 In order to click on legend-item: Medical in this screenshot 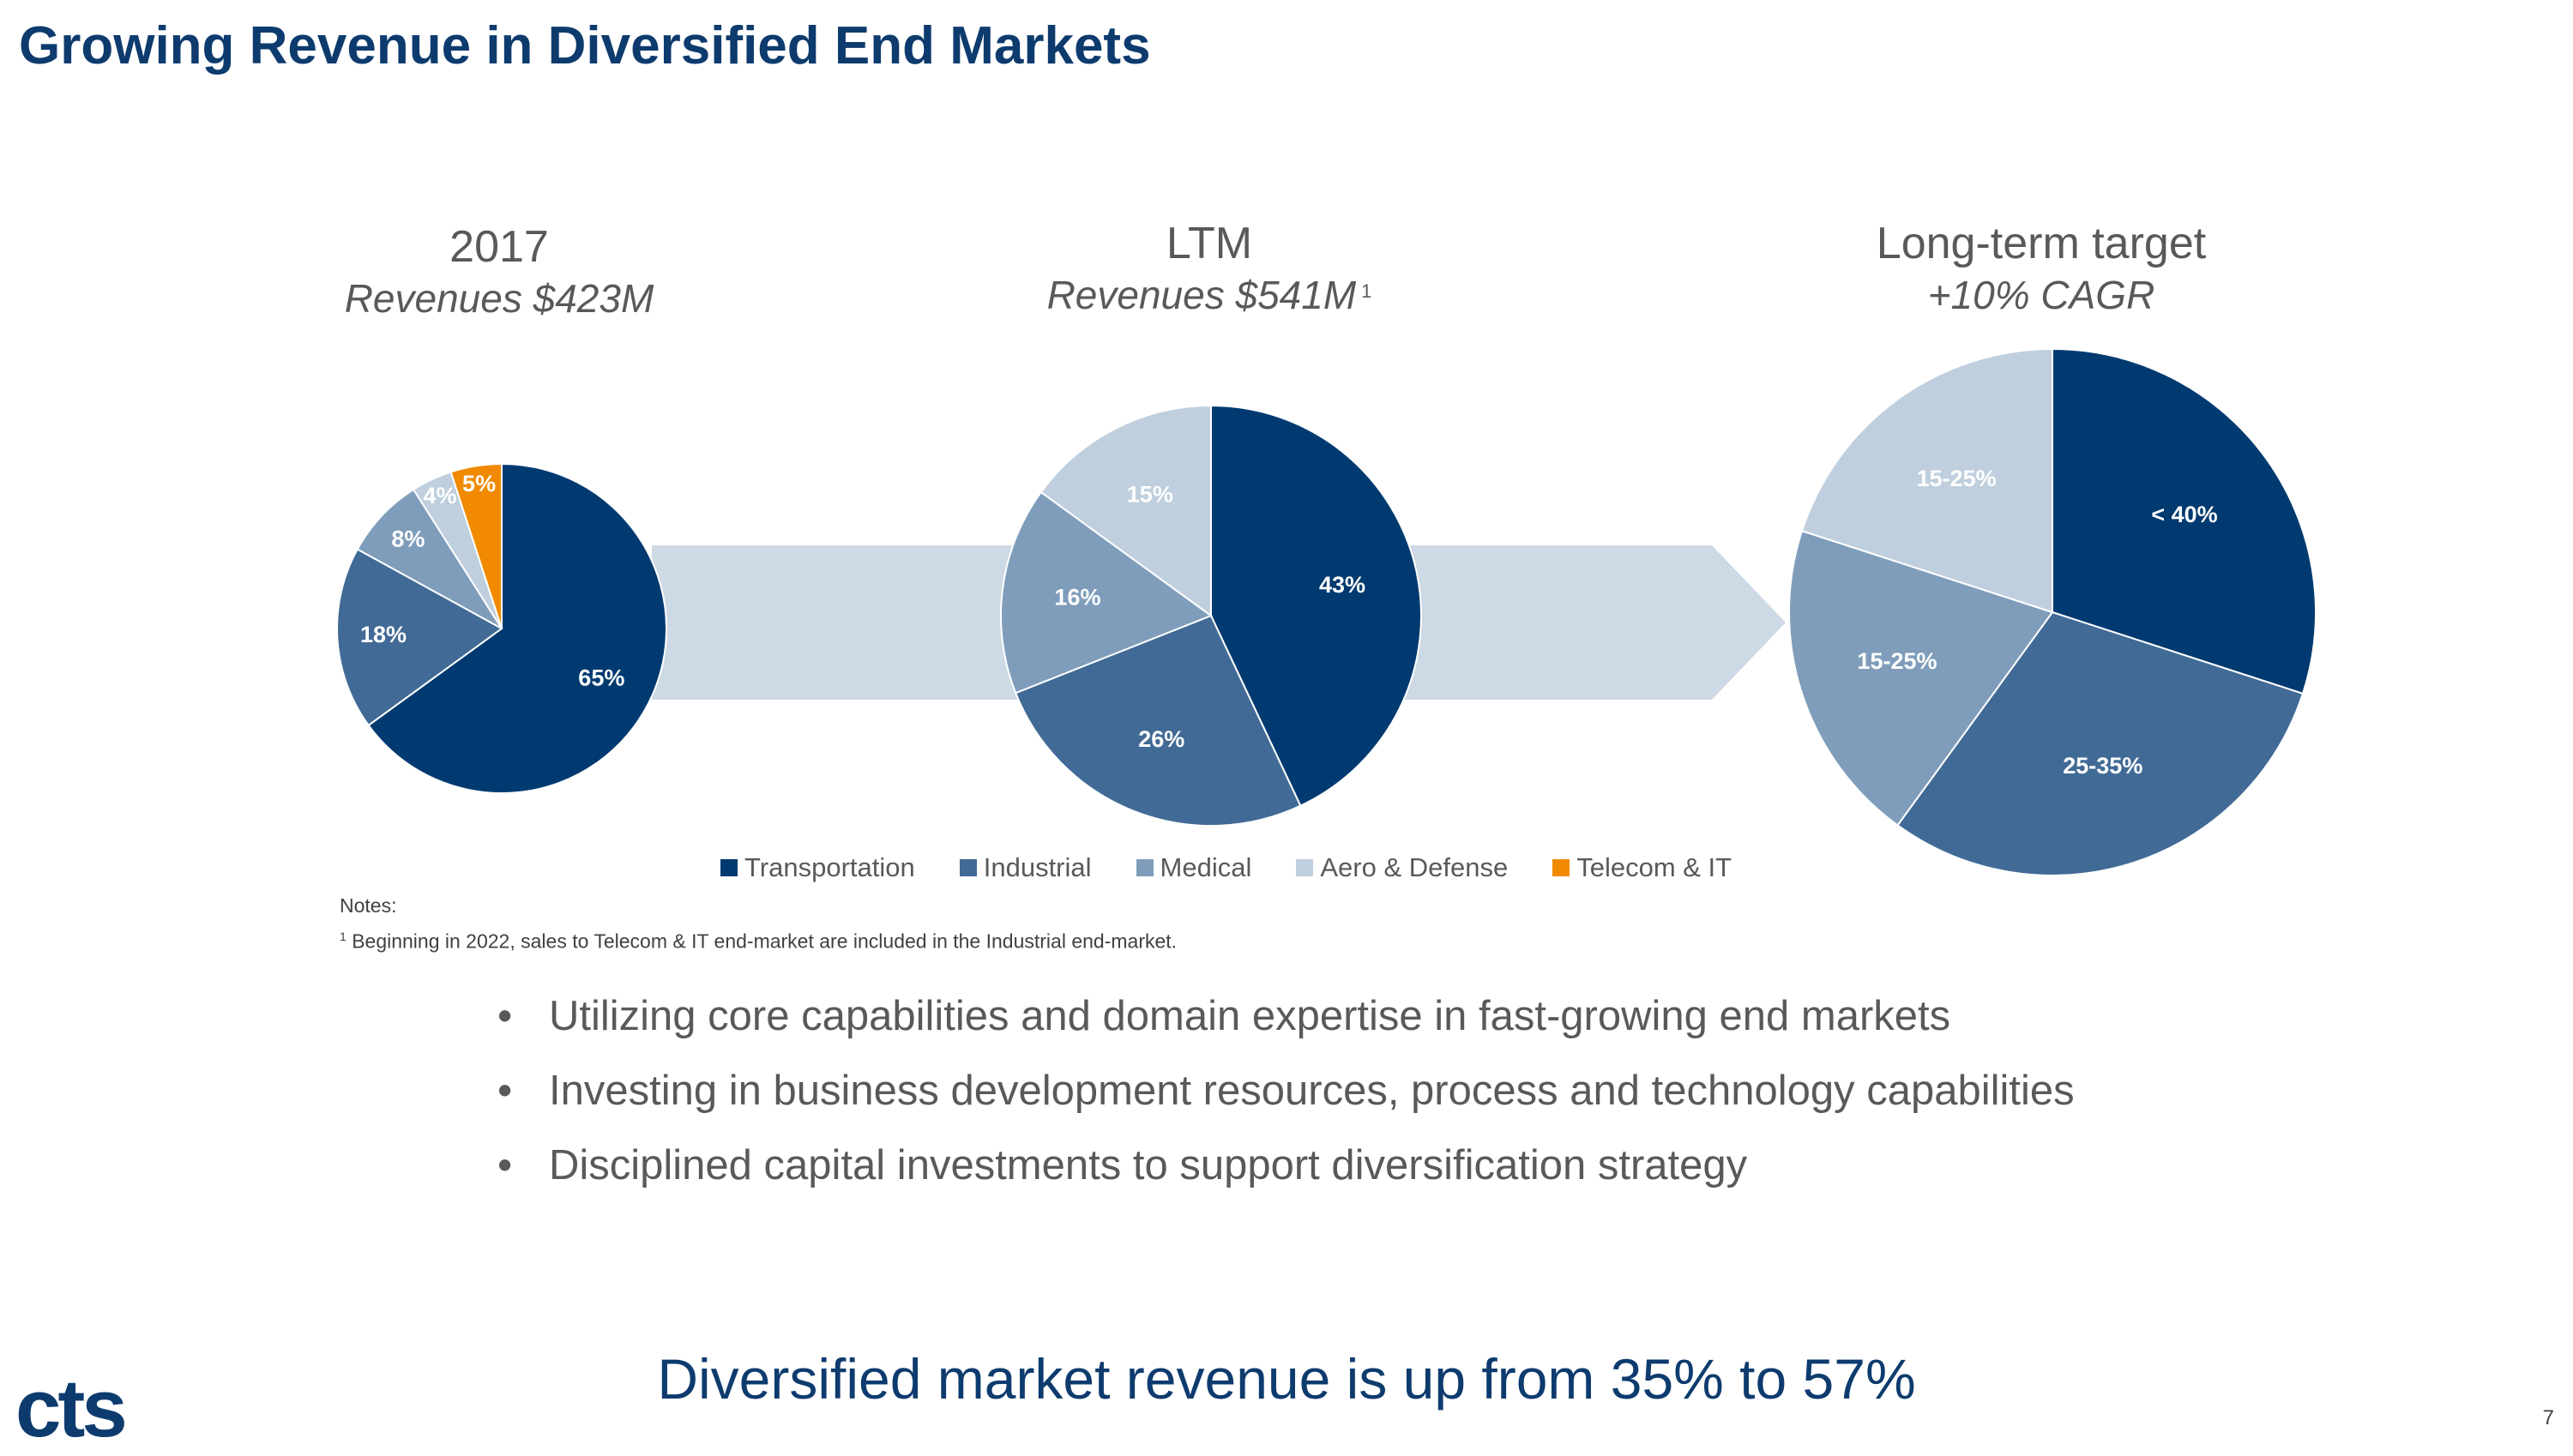, I will do `click(1194, 867)`.